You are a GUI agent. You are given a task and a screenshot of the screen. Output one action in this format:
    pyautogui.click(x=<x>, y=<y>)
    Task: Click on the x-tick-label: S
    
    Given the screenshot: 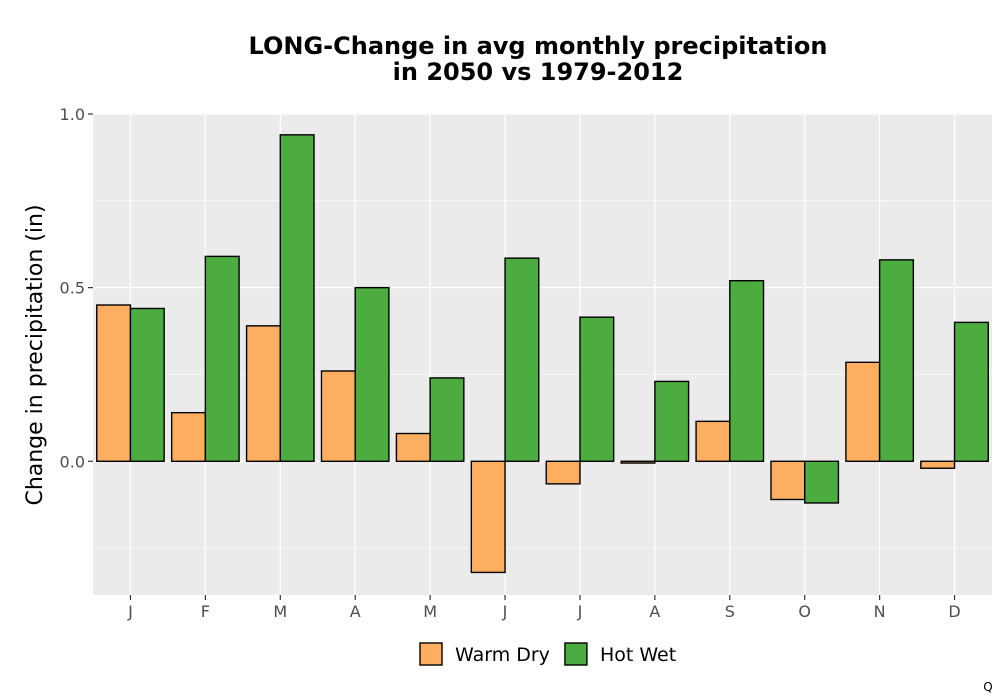 What is the action you would take?
    pyautogui.click(x=730, y=611)
    